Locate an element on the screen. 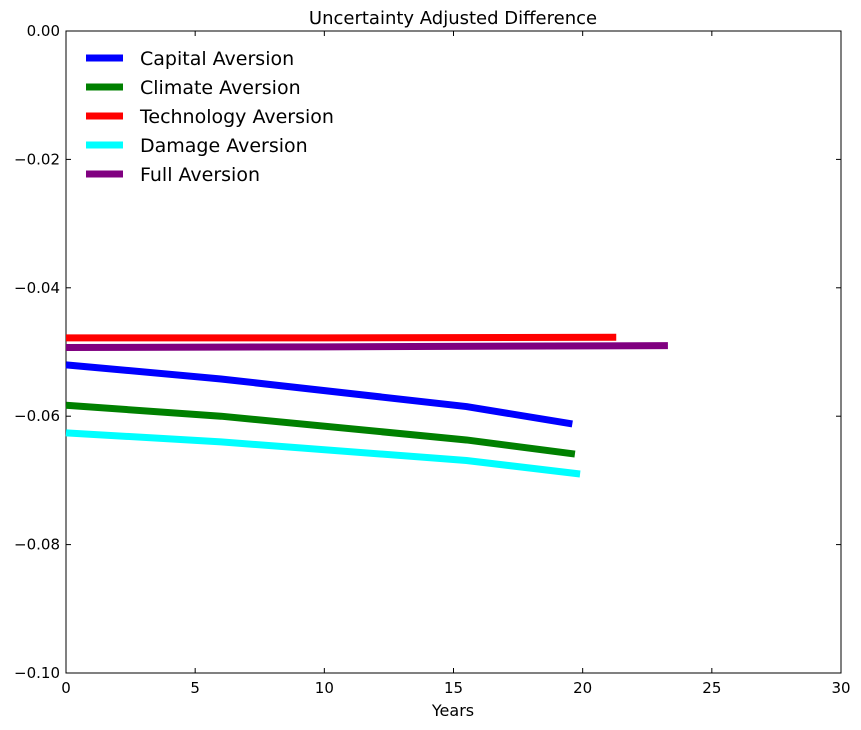  x-tick-label: 15 is located at coordinates (453, 688).